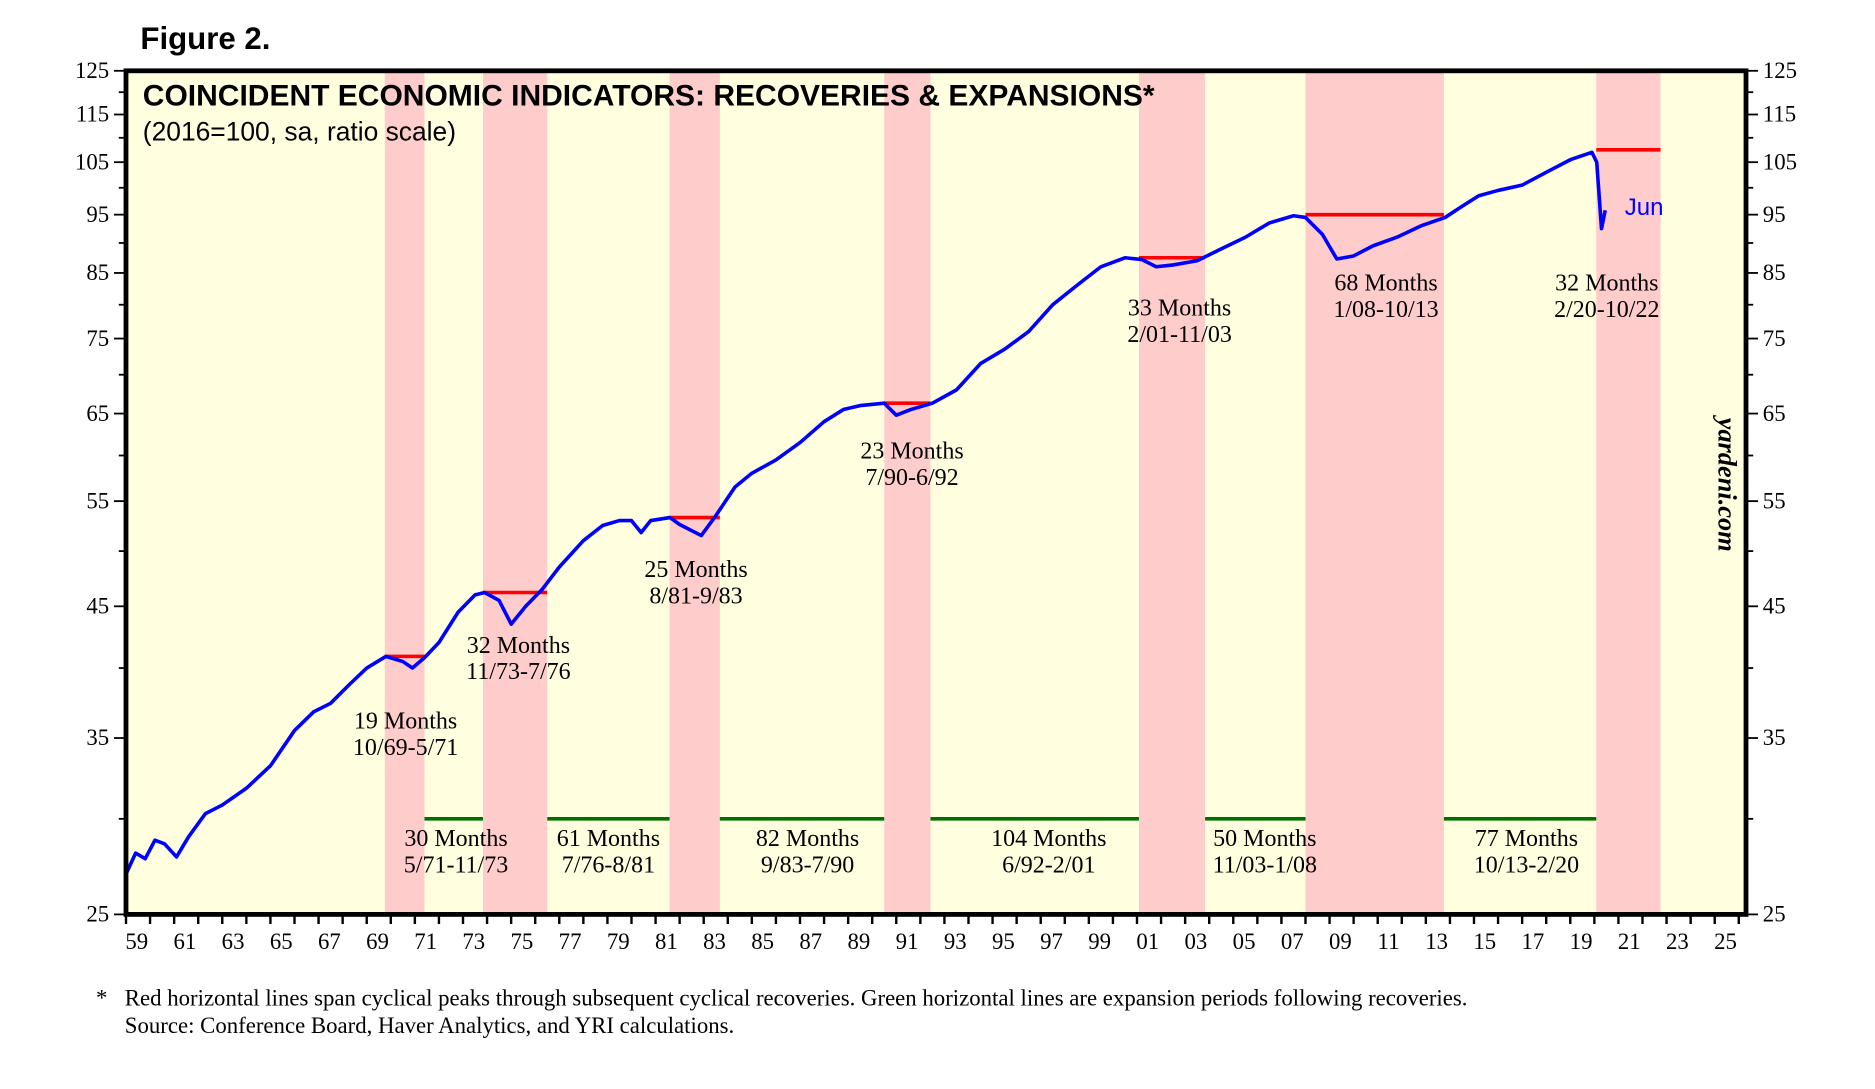  I want to click on x-tick-label: 11, so click(1389, 941).